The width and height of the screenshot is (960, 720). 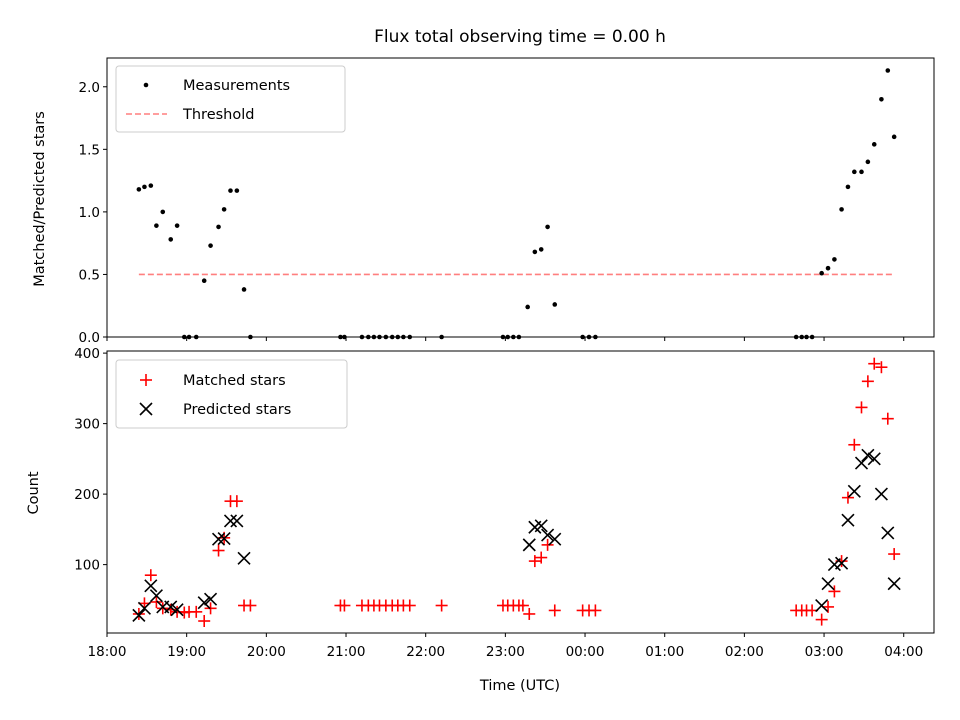 I want to click on bottom-xtick-label: 18:00, so click(x=107, y=652).